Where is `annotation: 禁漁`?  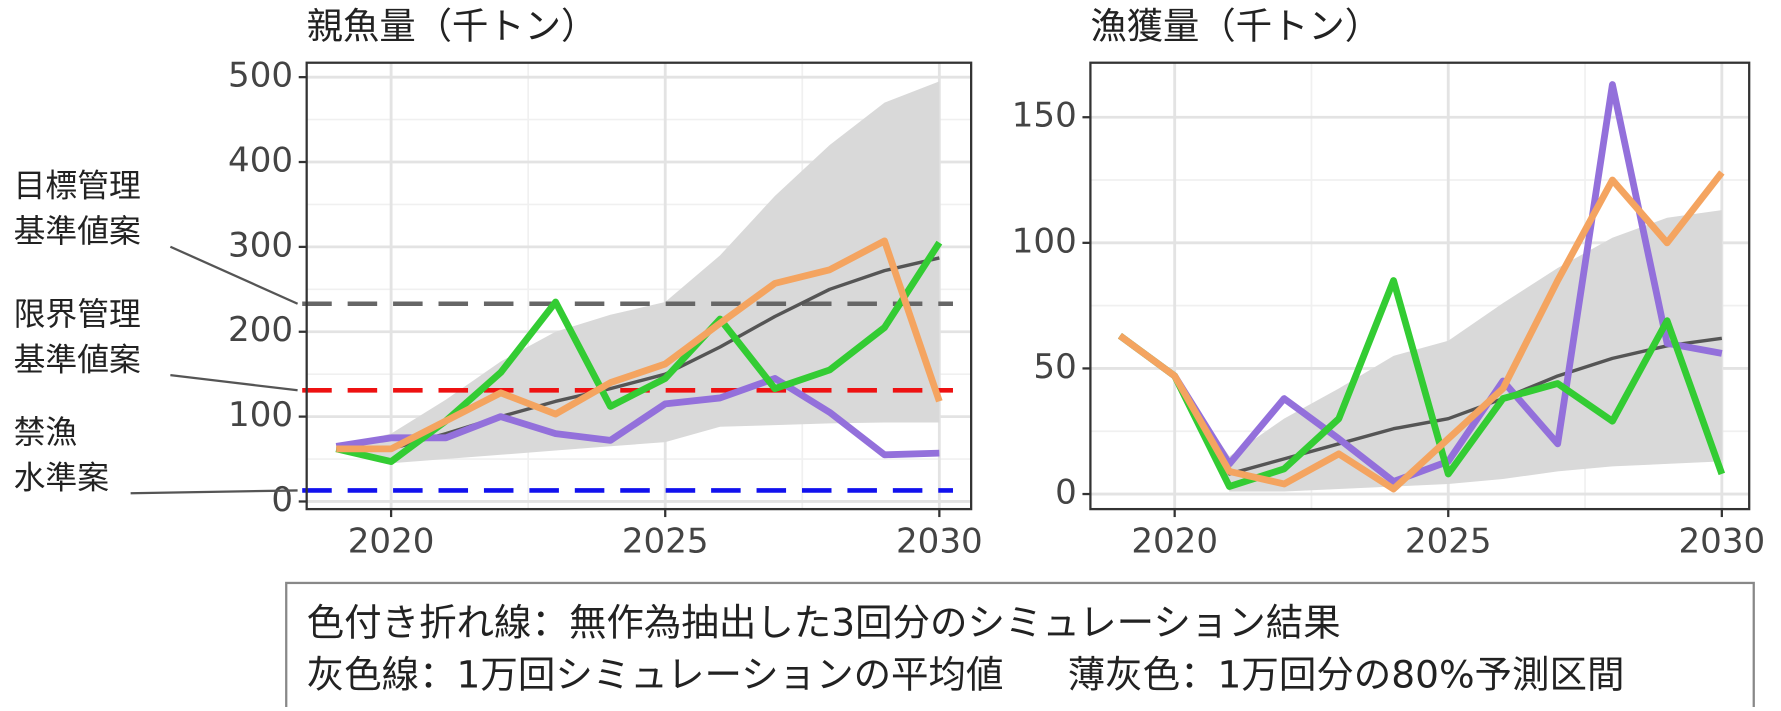
annotation: 禁漁 is located at coordinates (46, 432).